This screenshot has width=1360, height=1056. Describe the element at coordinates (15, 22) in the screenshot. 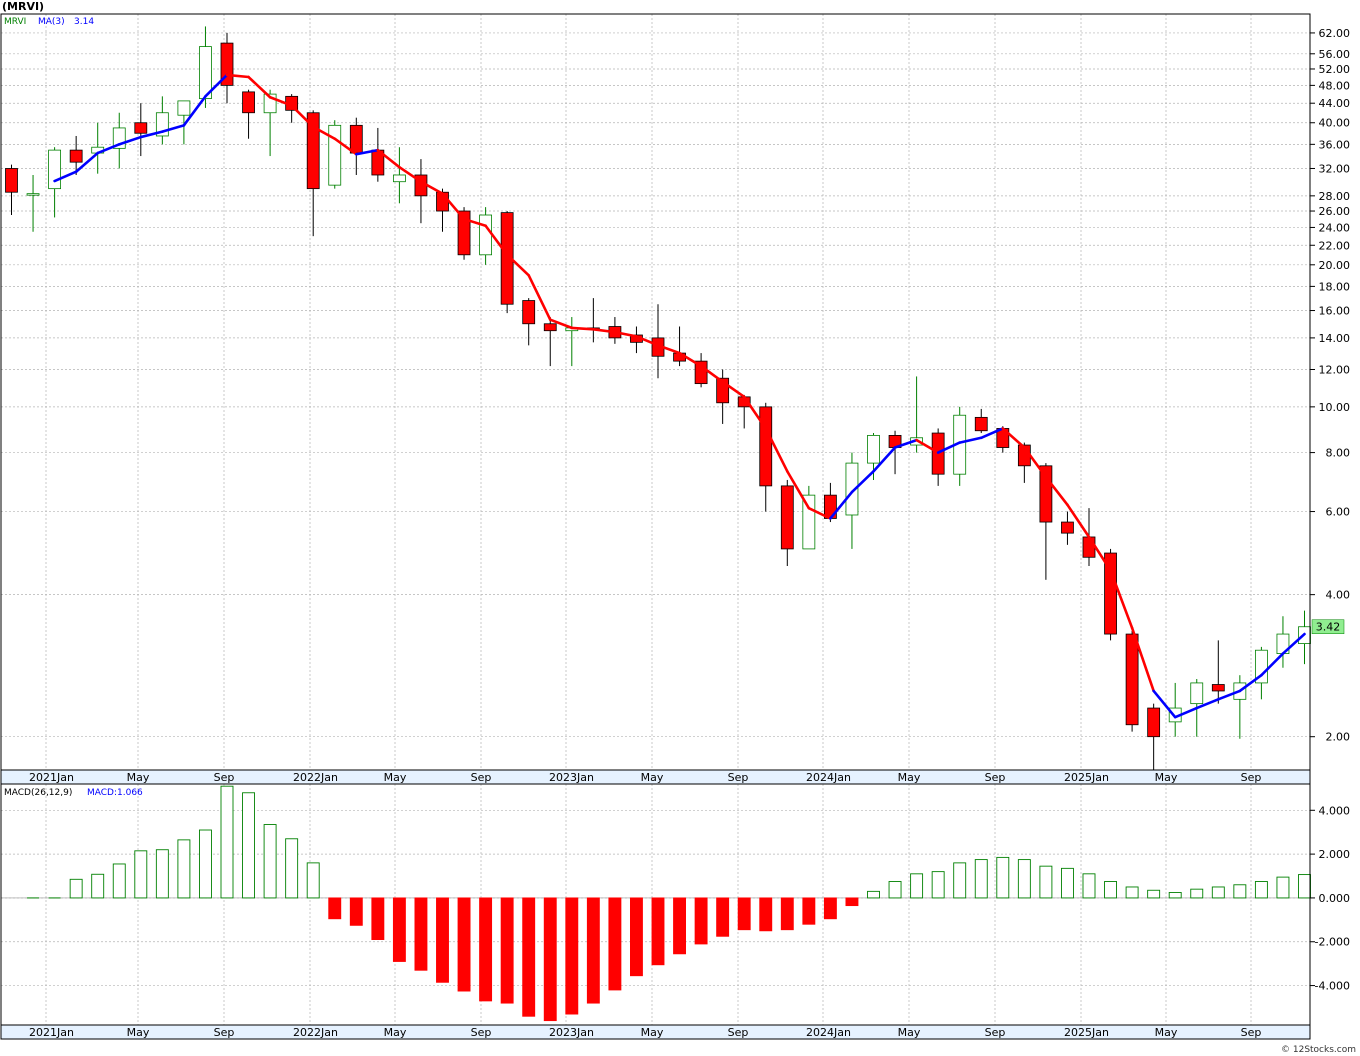

I see `price-symbol-label: MRVI` at that location.